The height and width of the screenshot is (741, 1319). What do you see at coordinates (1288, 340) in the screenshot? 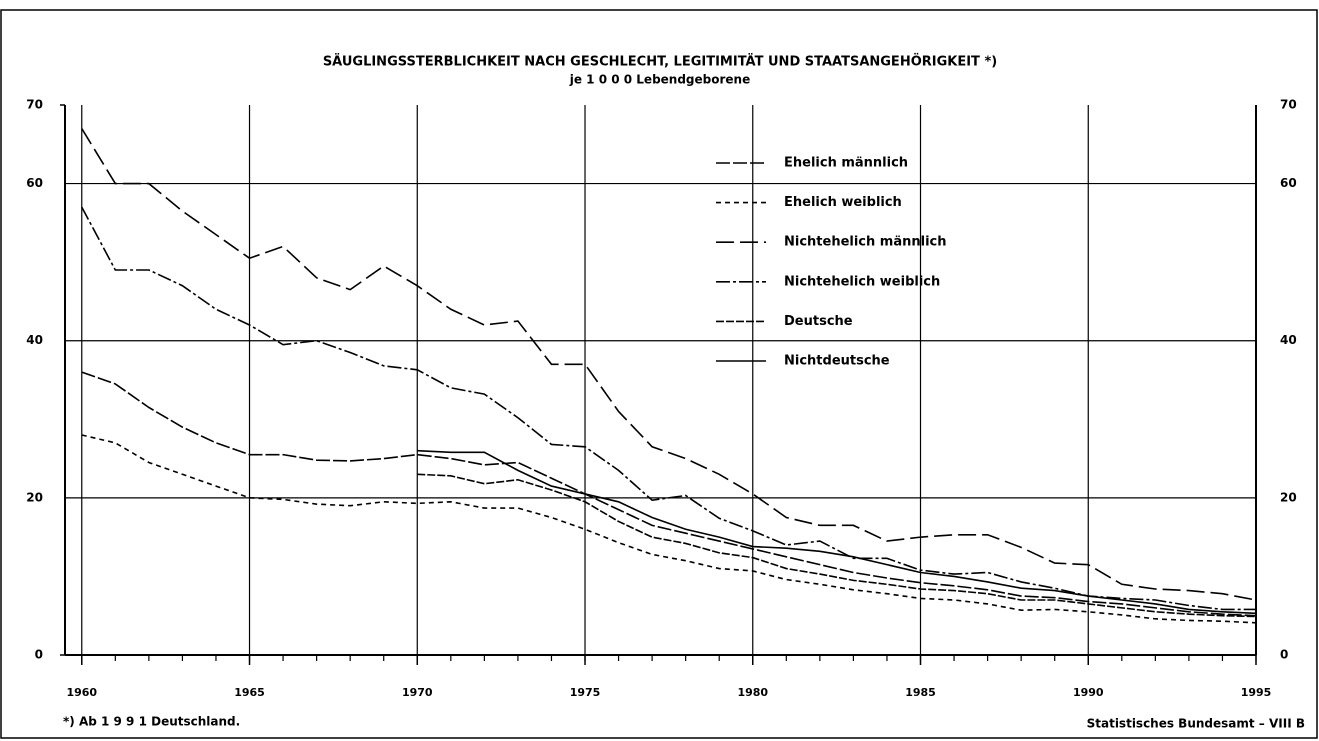
I see `y2-tick-label: 40` at bounding box center [1288, 340].